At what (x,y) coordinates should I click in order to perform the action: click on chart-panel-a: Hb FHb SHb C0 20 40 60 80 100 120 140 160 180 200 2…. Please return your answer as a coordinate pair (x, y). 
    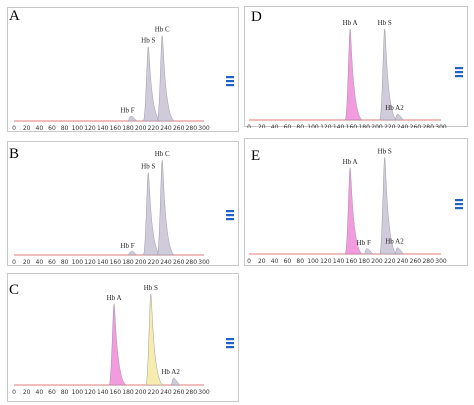
    Looking at the image, I should click on (123, 78).